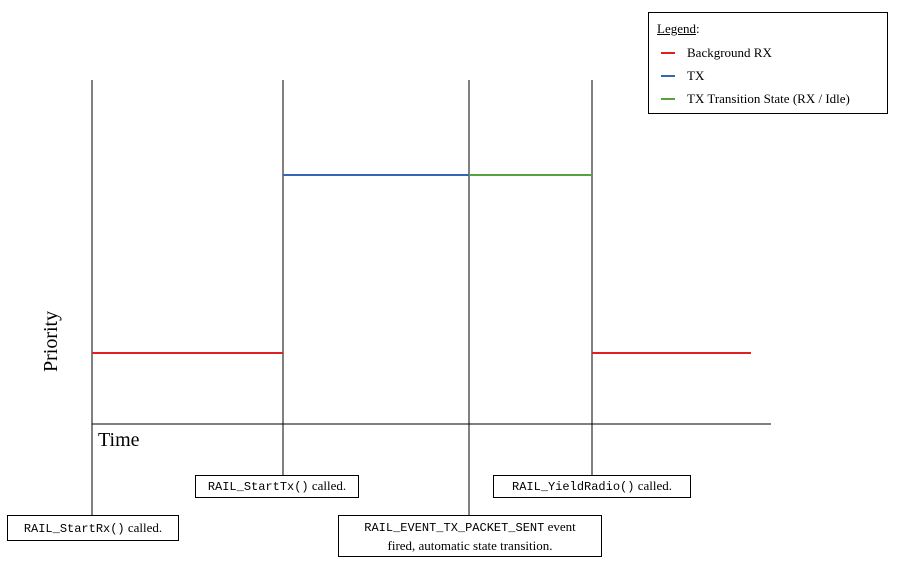 The height and width of the screenshot is (563, 905). I want to click on callout-yield-radio: RAIL_YieldRadio() called., so click(592, 486).